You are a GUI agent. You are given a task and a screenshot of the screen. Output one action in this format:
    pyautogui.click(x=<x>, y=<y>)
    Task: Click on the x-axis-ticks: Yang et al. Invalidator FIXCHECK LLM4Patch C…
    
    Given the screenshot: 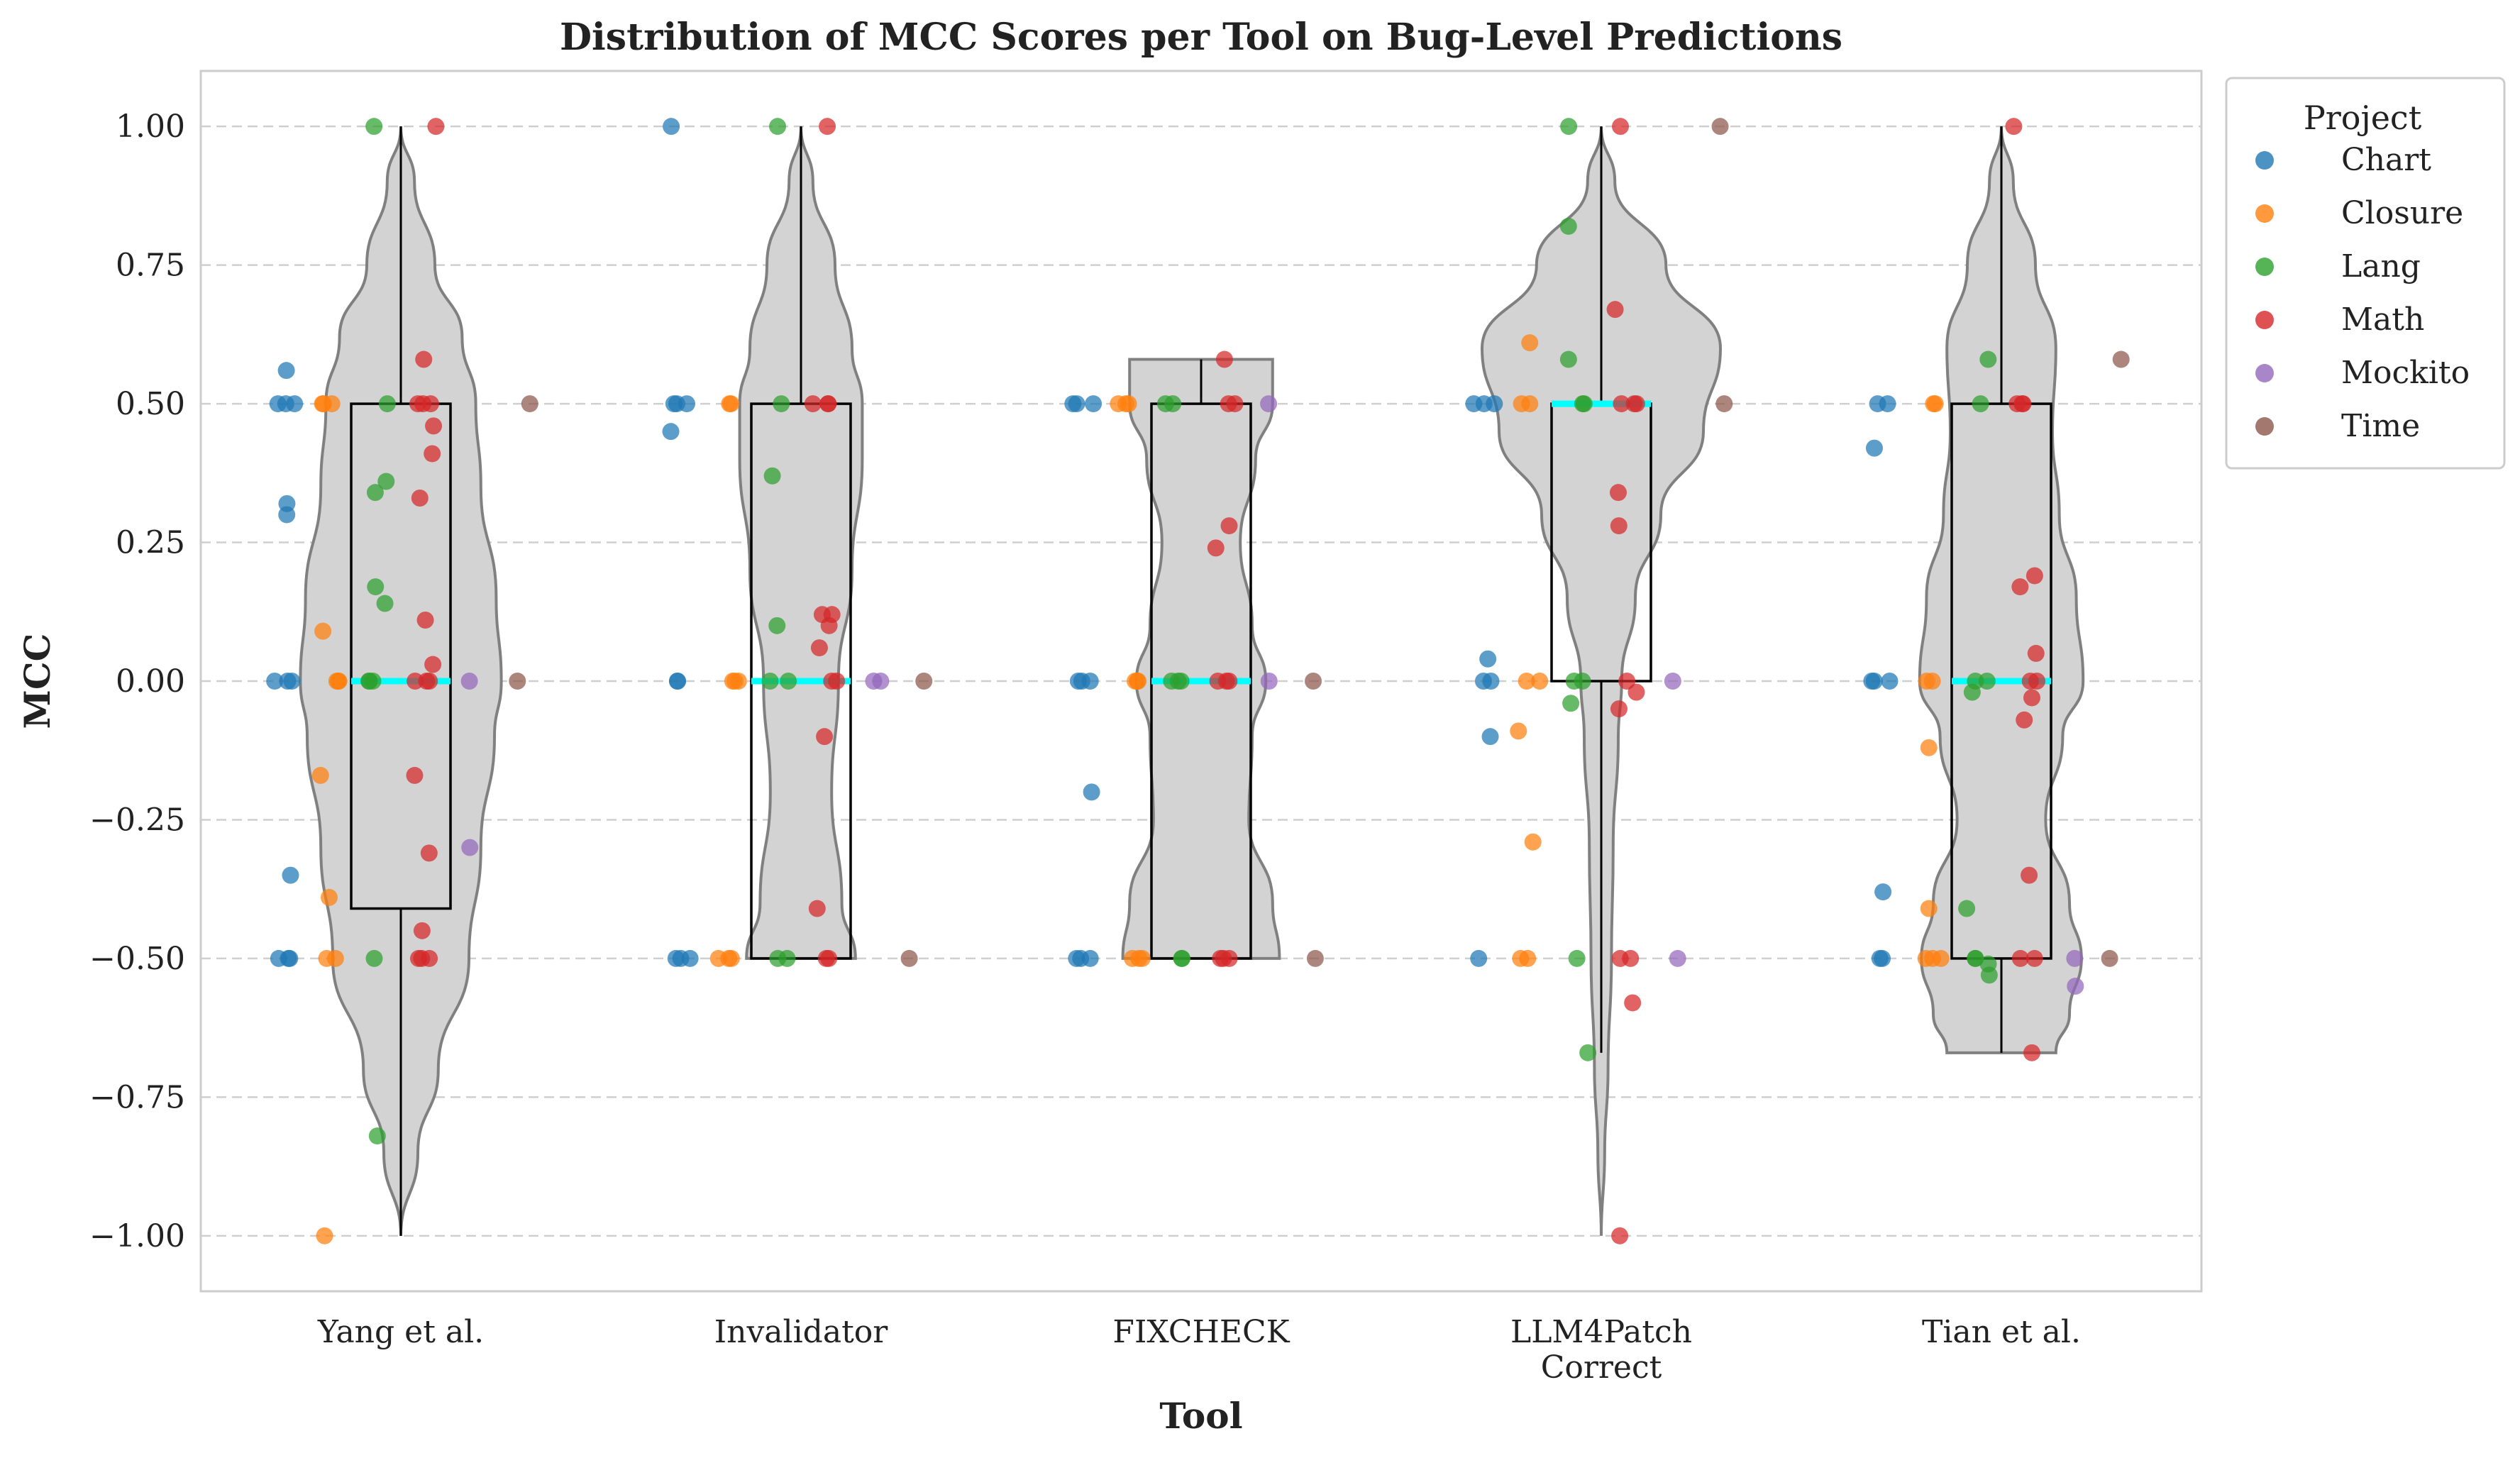 What is the action you would take?
    pyautogui.click(x=1199, y=1350)
    